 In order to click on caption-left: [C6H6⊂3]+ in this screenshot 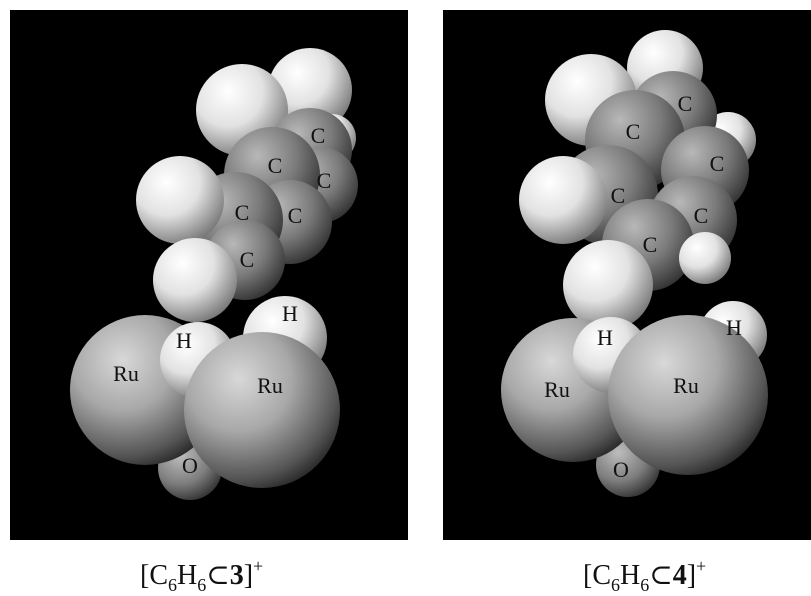, I will do `click(201, 576)`.